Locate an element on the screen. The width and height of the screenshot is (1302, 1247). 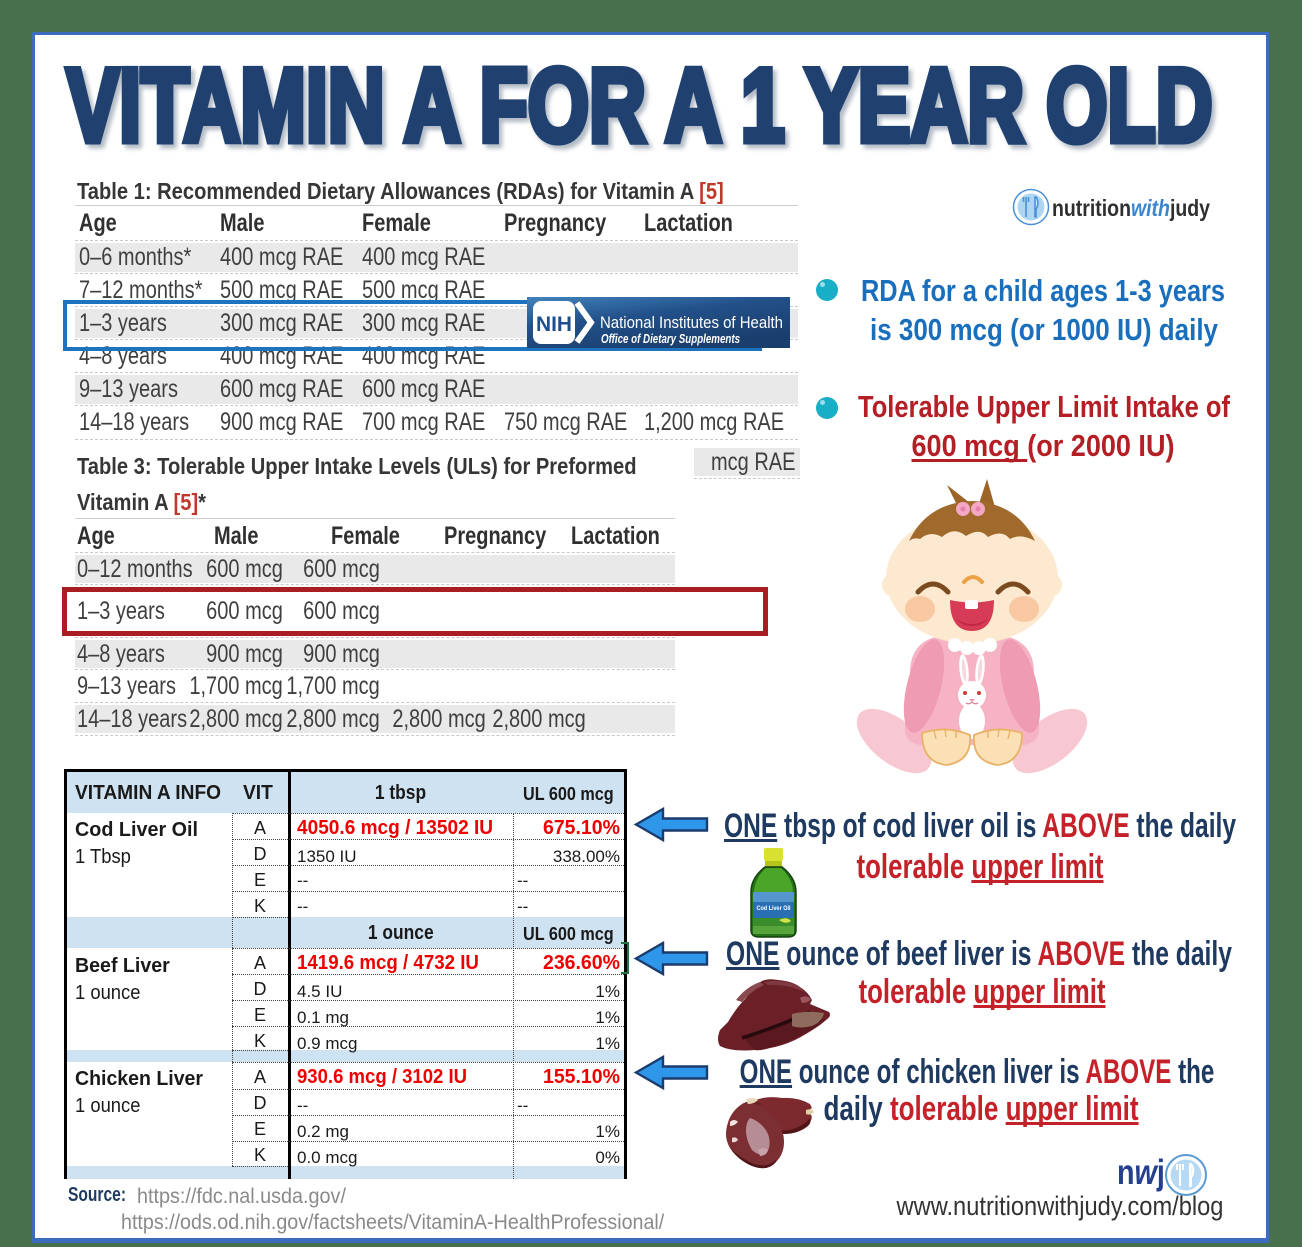
svg-text: NIH is located at coordinates (554, 324).